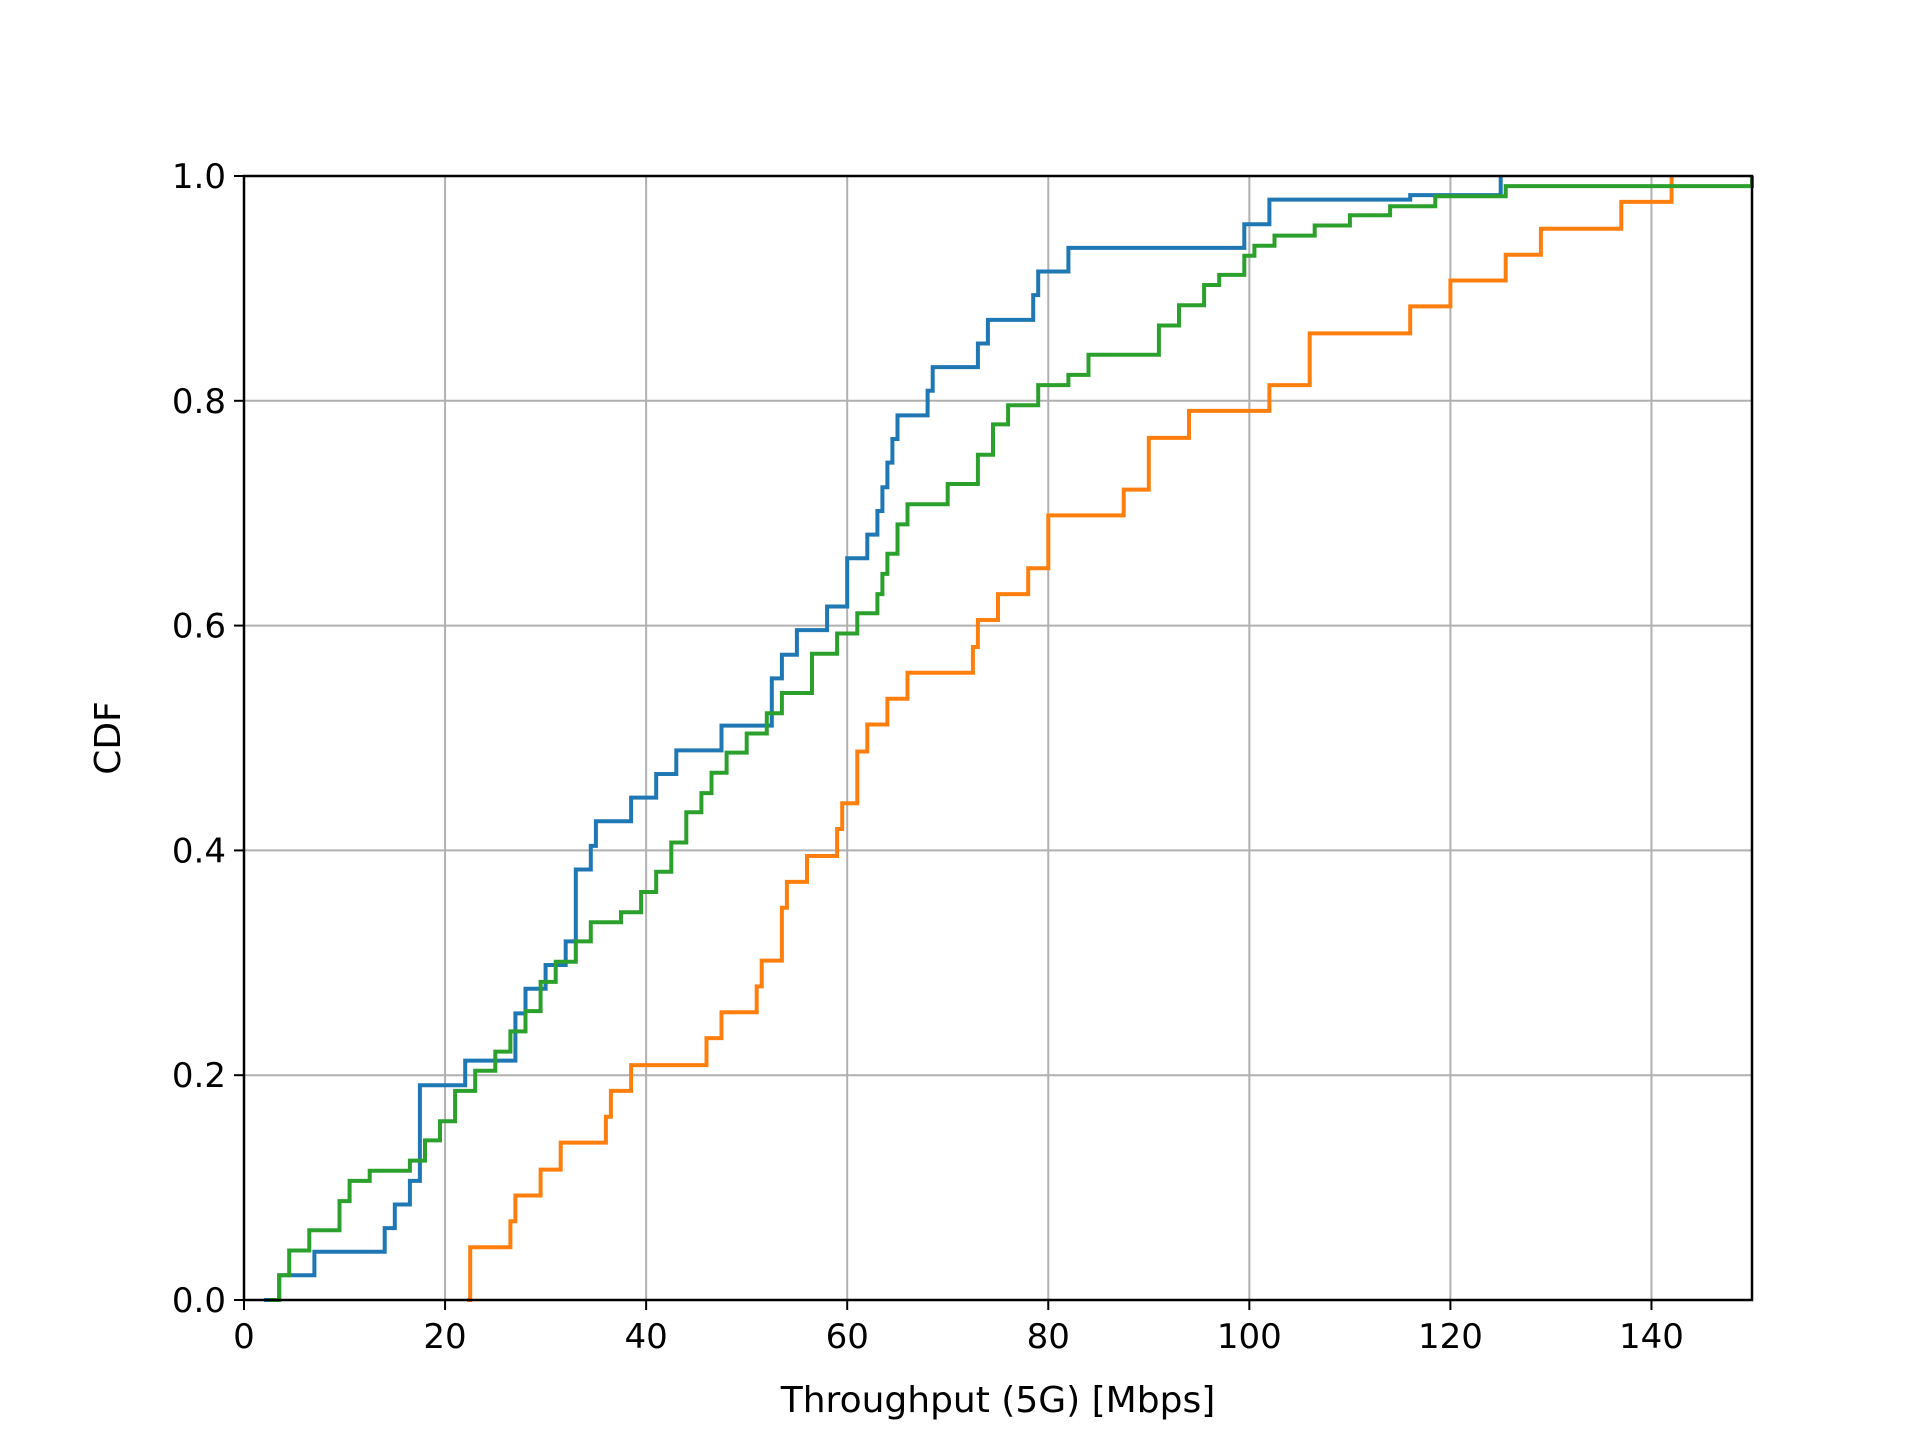 The height and width of the screenshot is (1440, 1920). I want to click on x-tick-label: 100, so click(1249, 1337).